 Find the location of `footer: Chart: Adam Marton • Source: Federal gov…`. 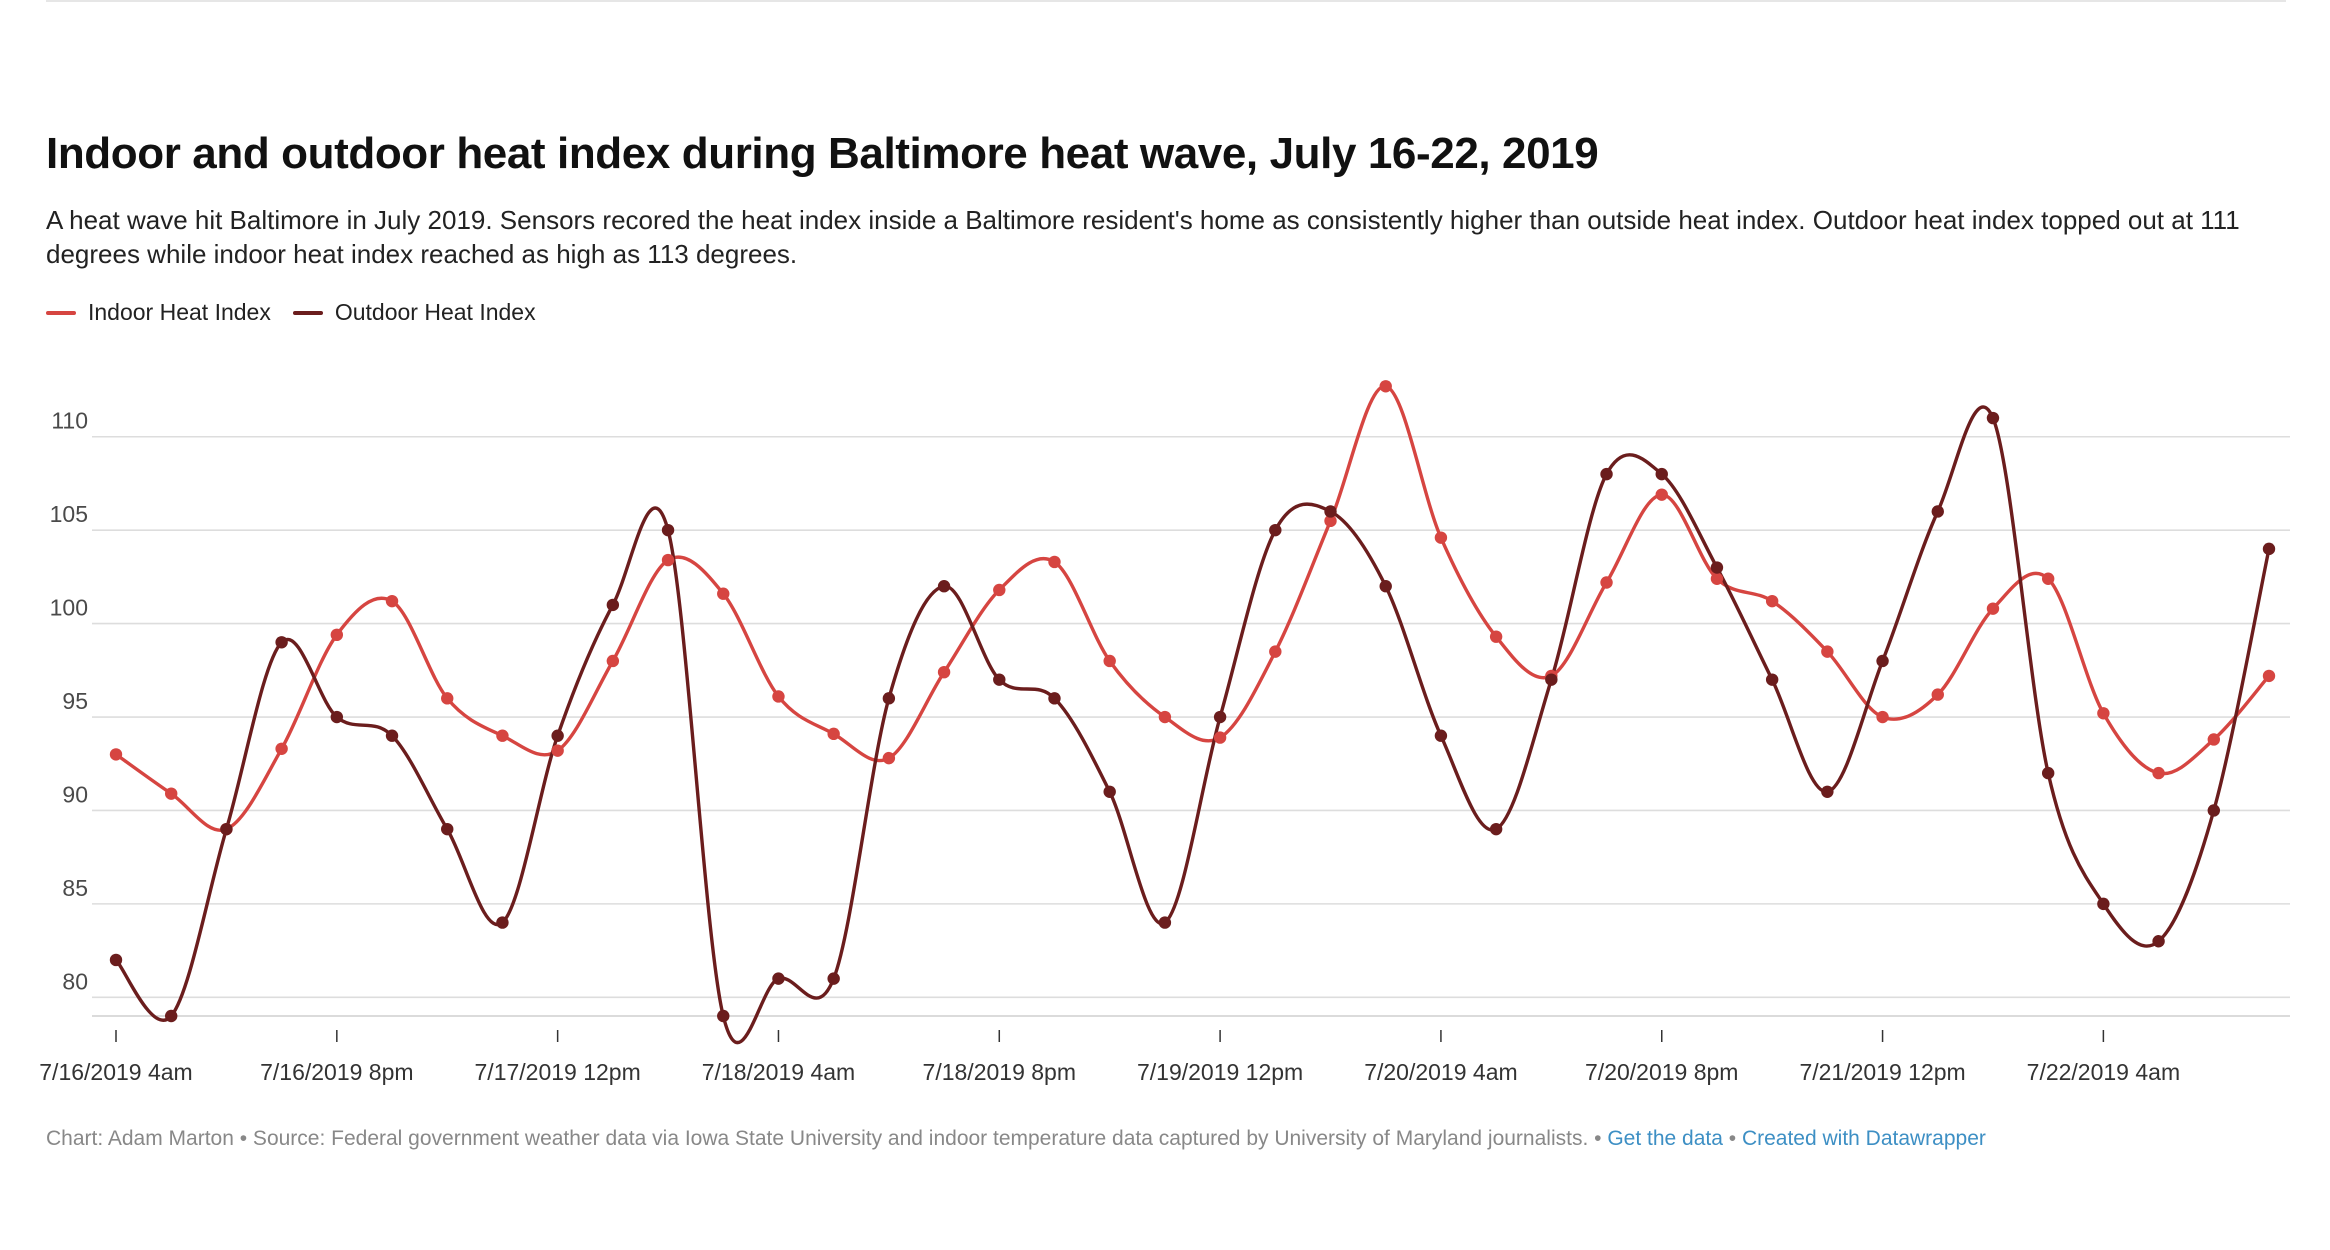

footer: Chart: Adam Marton • Source: Federal gov… is located at coordinates (1016, 1139).